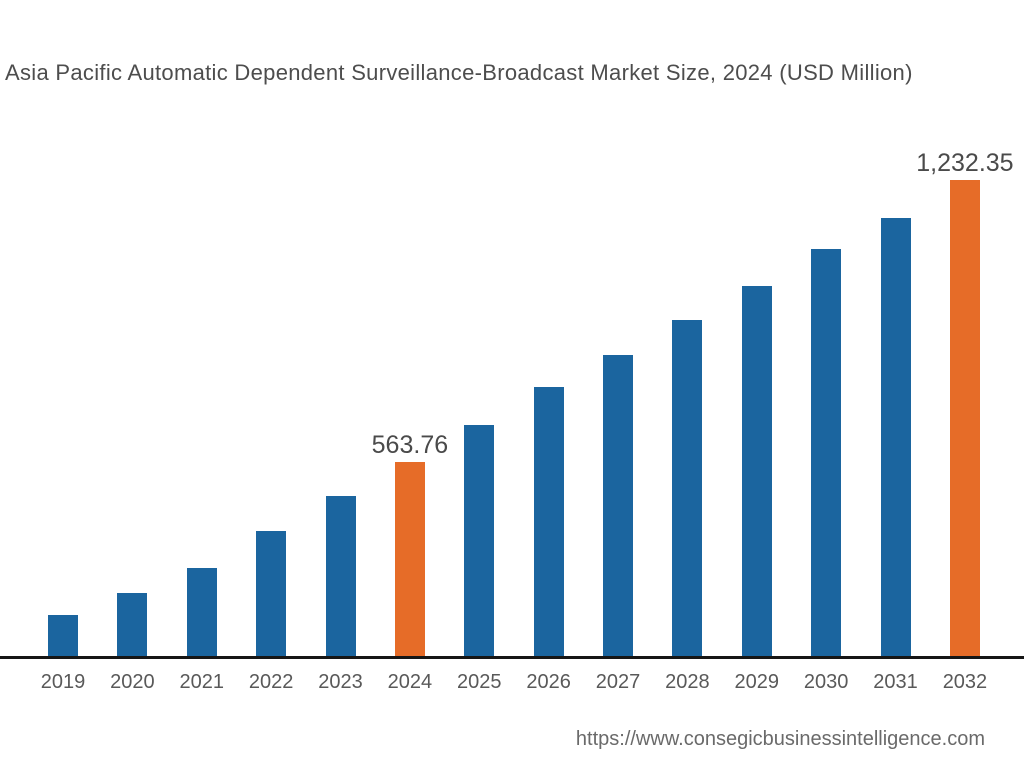  Describe the element at coordinates (479, 682) in the screenshot. I see `x-tick-2025: 2025` at that location.